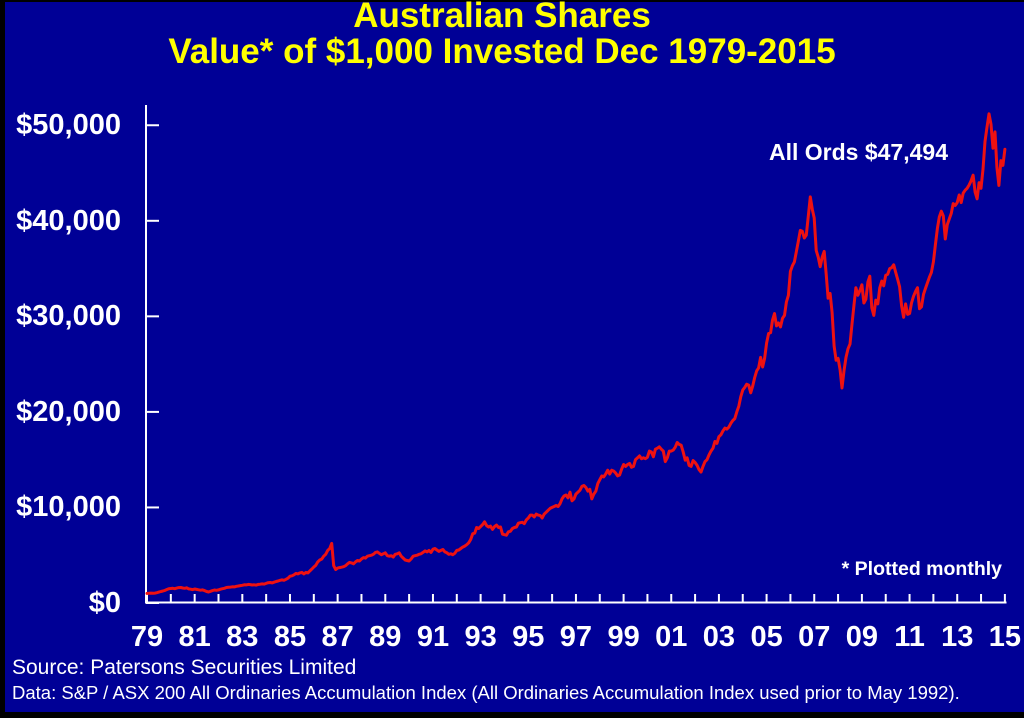 This screenshot has height=718, width=1024. What do you see at coordinates (68, 507) in the screenshot?
I see `y-axis-label: $10,000` at bounding box center [68, 507].